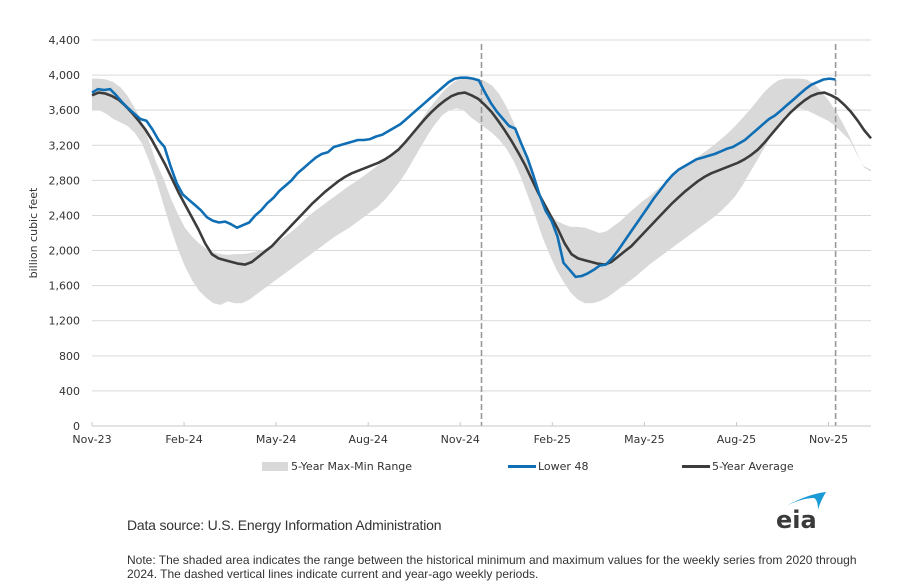  I want to click on x-tick-label: May-25, so click(644, 439).